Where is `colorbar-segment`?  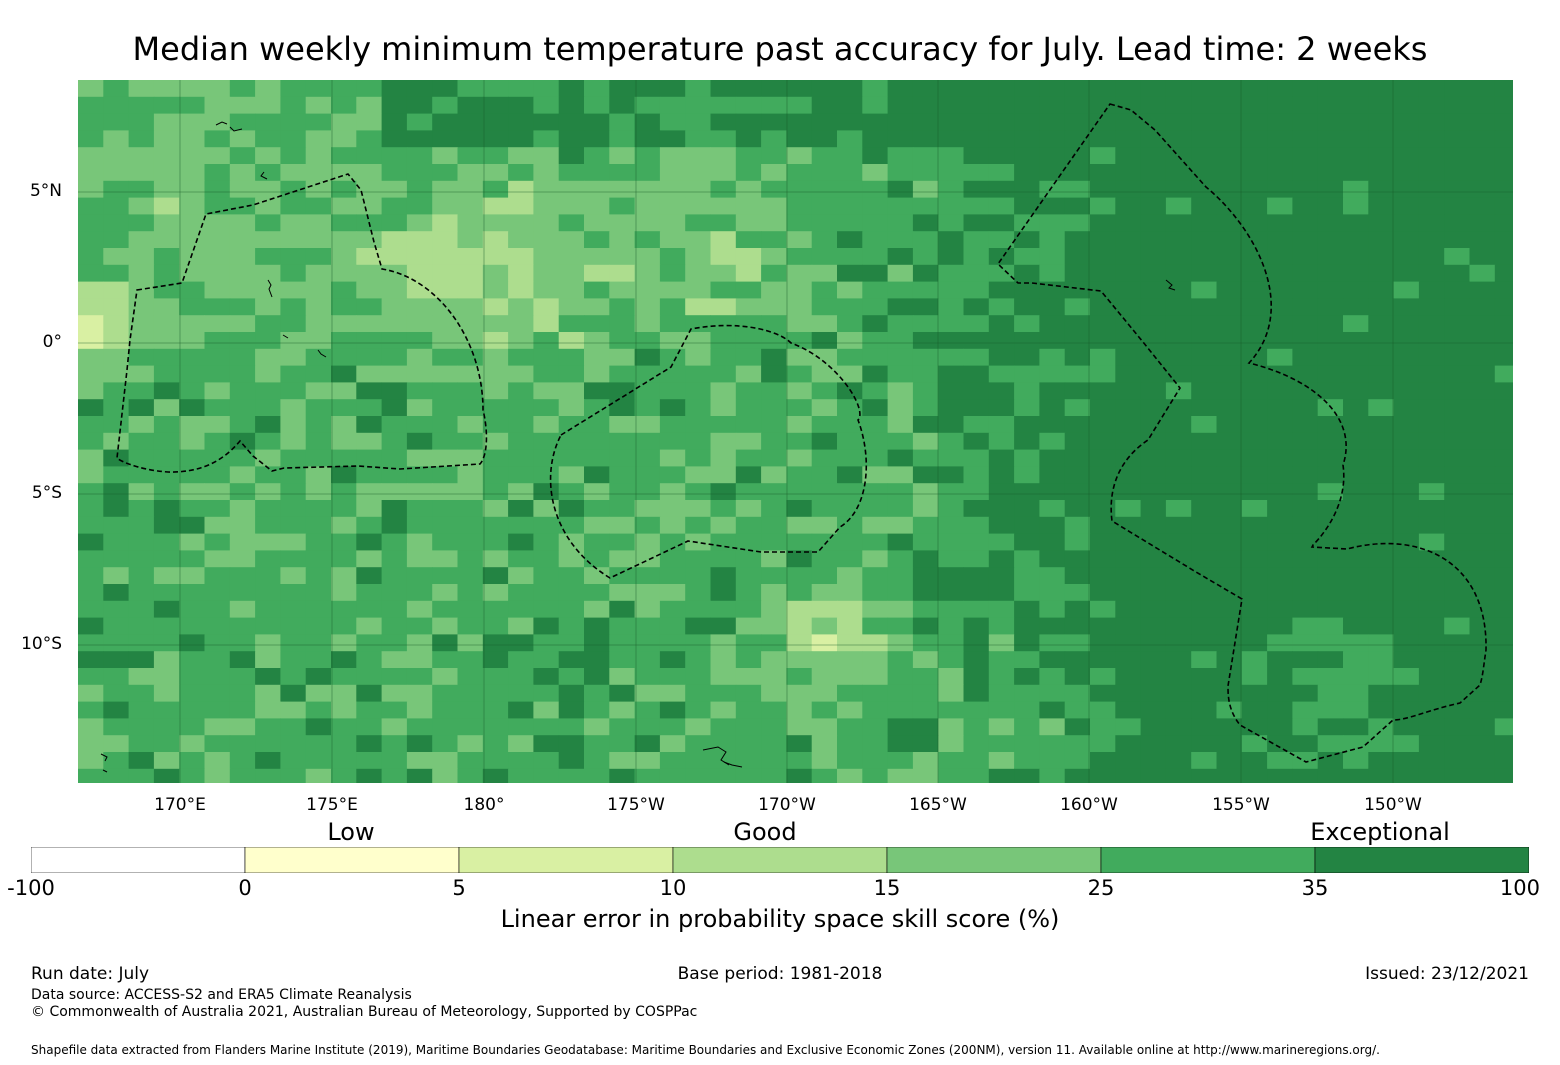
colorbar-segment is located at coordinates (1422, 860).